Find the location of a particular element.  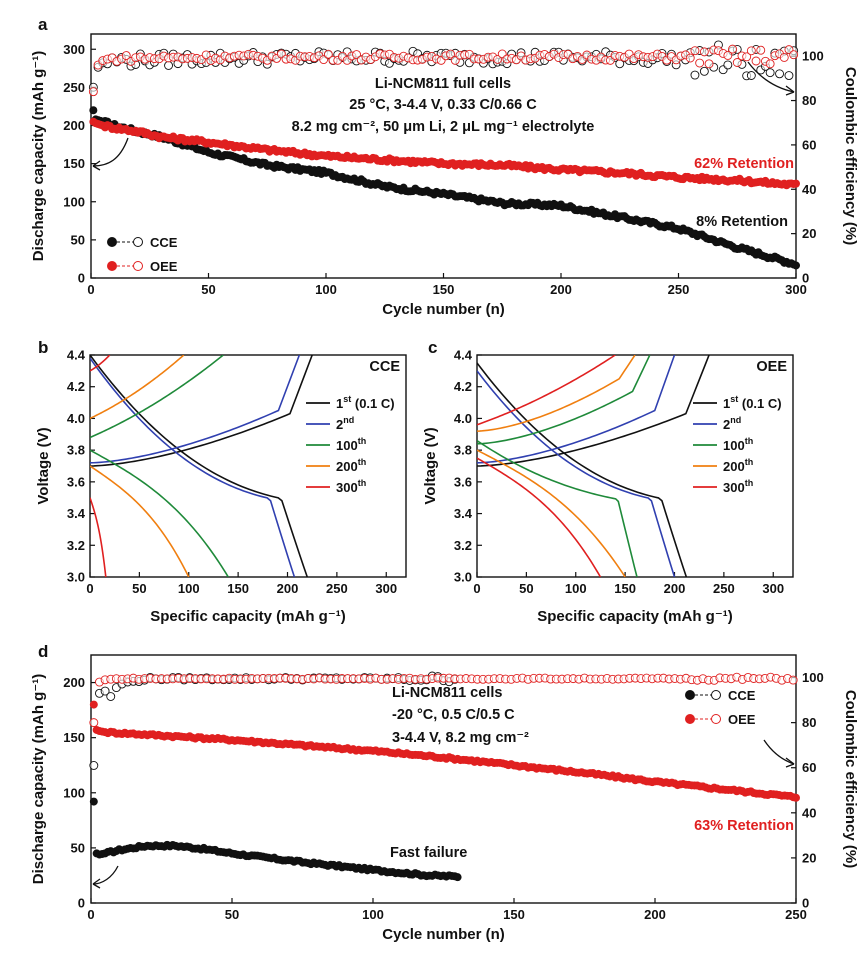

x-tick-label: 300 is located at coordinates (796, 289).